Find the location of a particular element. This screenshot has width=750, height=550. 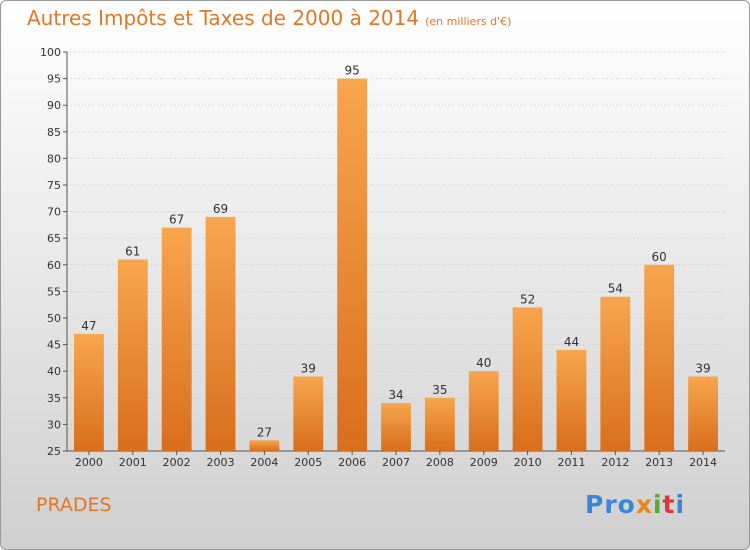

y-tick-label: 100 is located at coordinates (50, 52).